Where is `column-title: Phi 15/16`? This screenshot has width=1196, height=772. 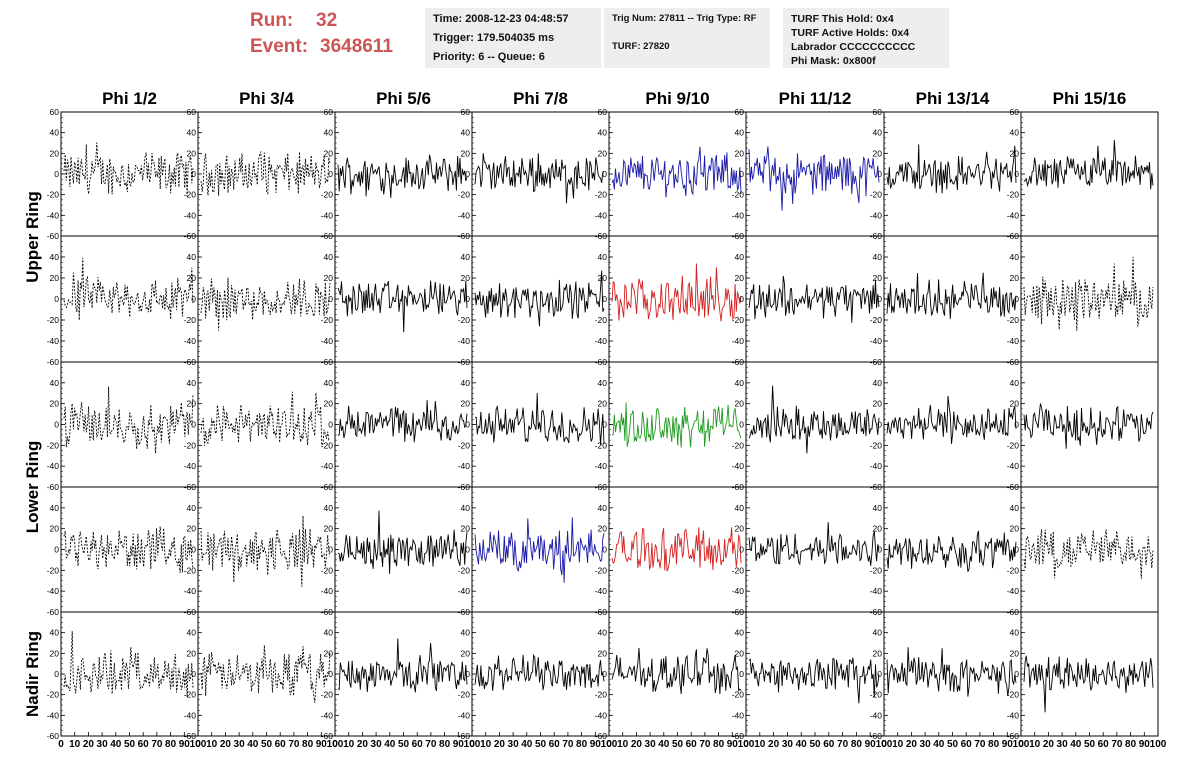
column-title: Phi 15/16 is located at coordinates (1090, 98).